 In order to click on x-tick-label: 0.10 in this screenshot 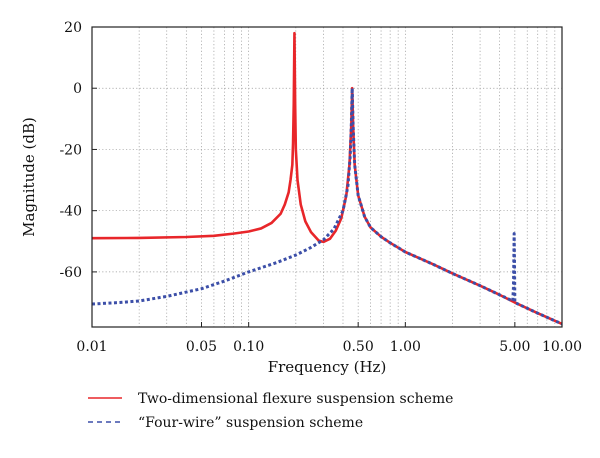, I will do `click(248, 347)`.